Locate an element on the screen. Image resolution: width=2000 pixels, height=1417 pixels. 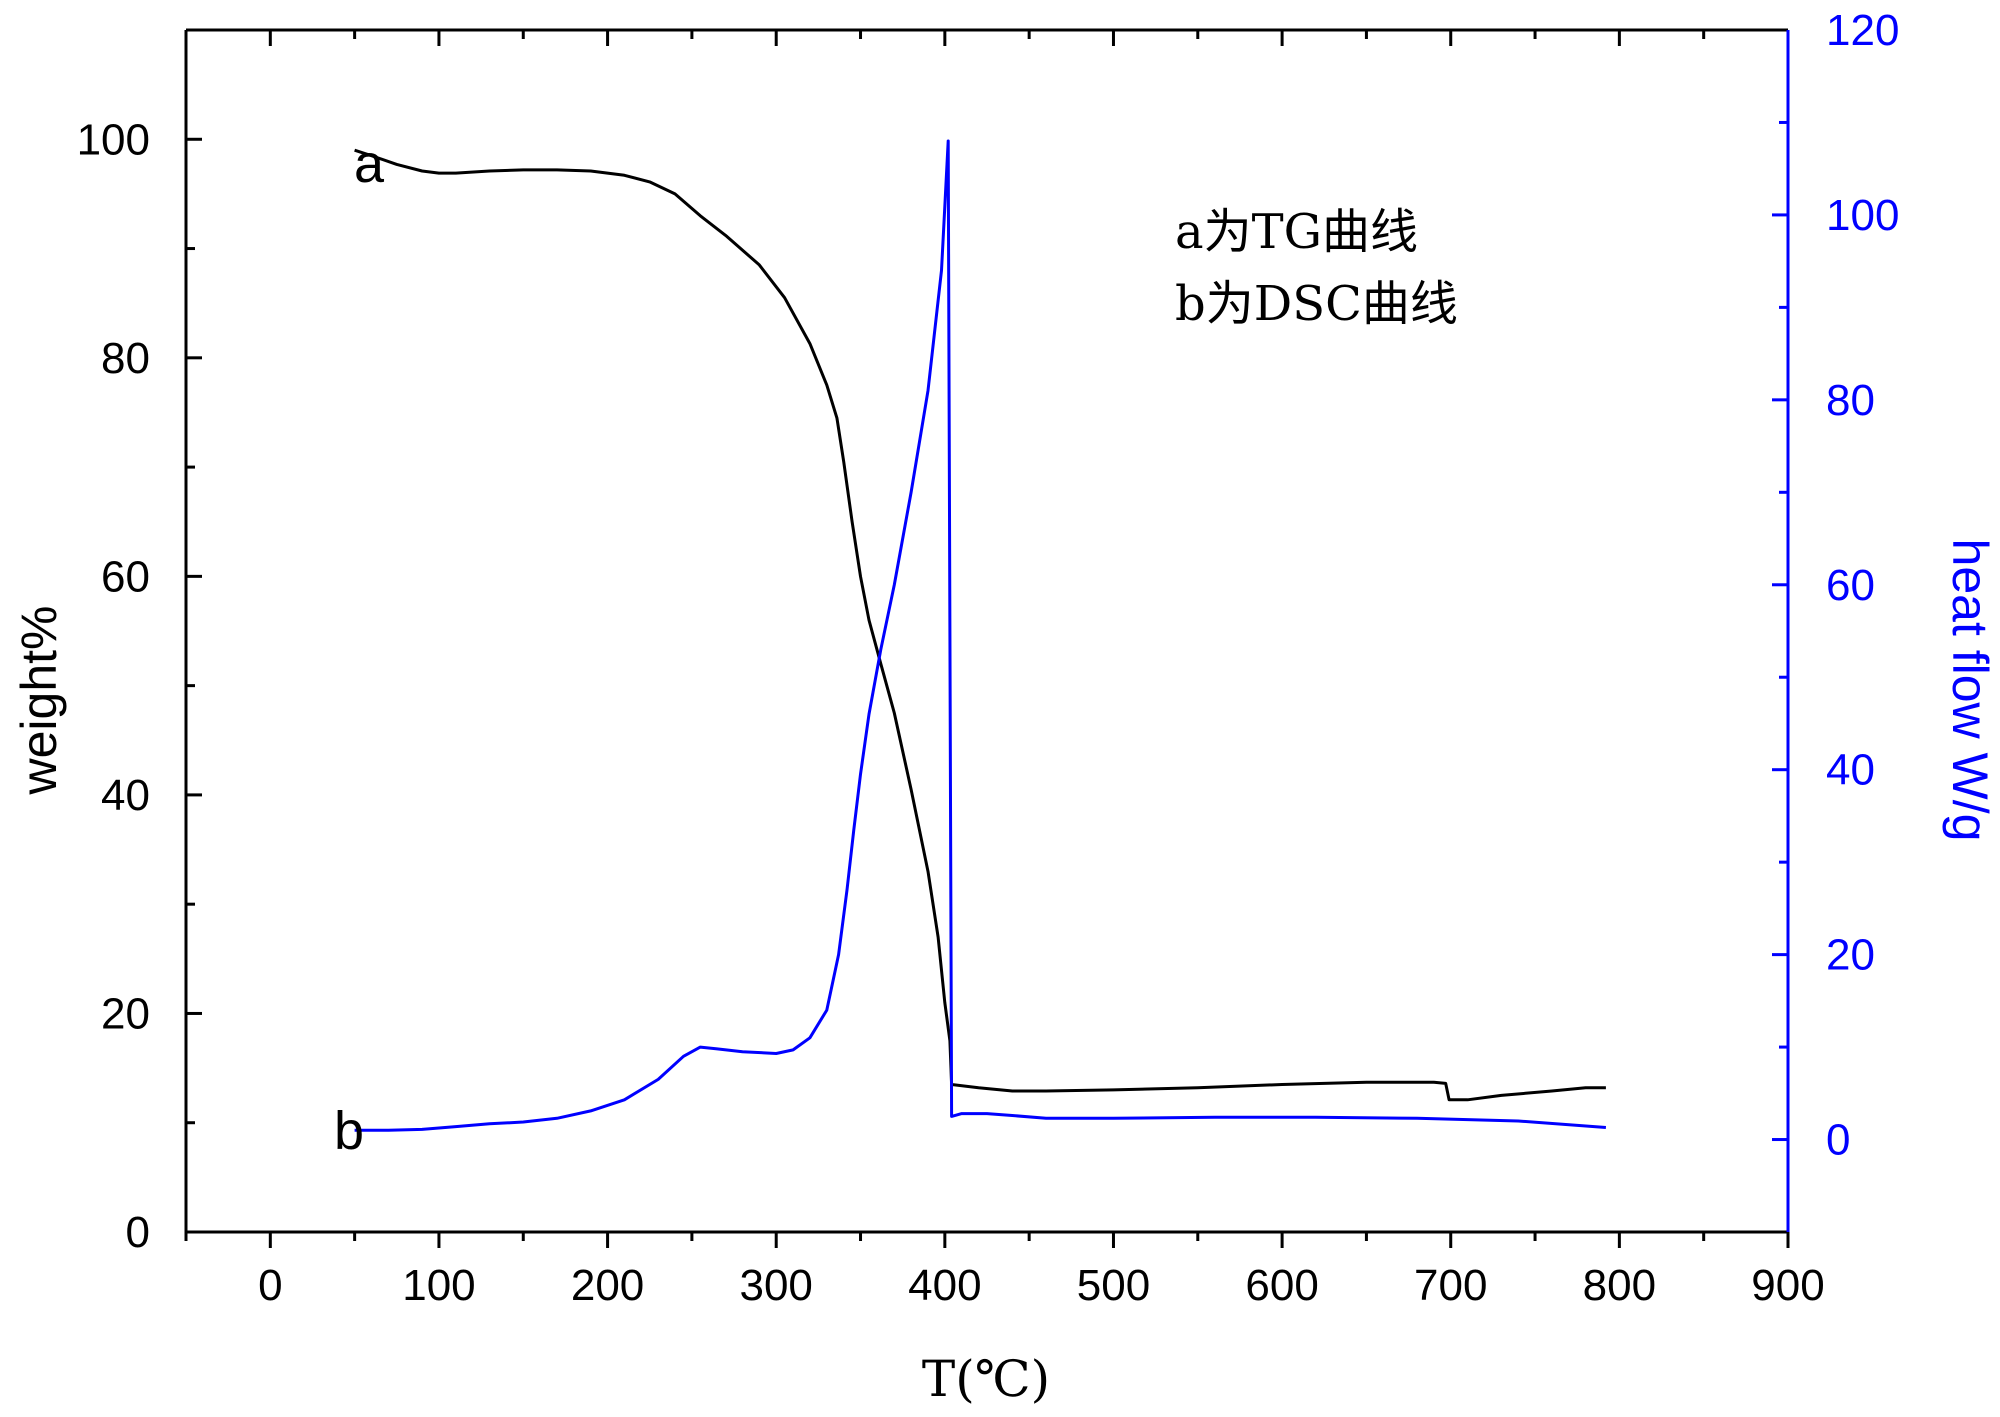
y-right-tick-label: 80 is located at coordinates (1850, 400).